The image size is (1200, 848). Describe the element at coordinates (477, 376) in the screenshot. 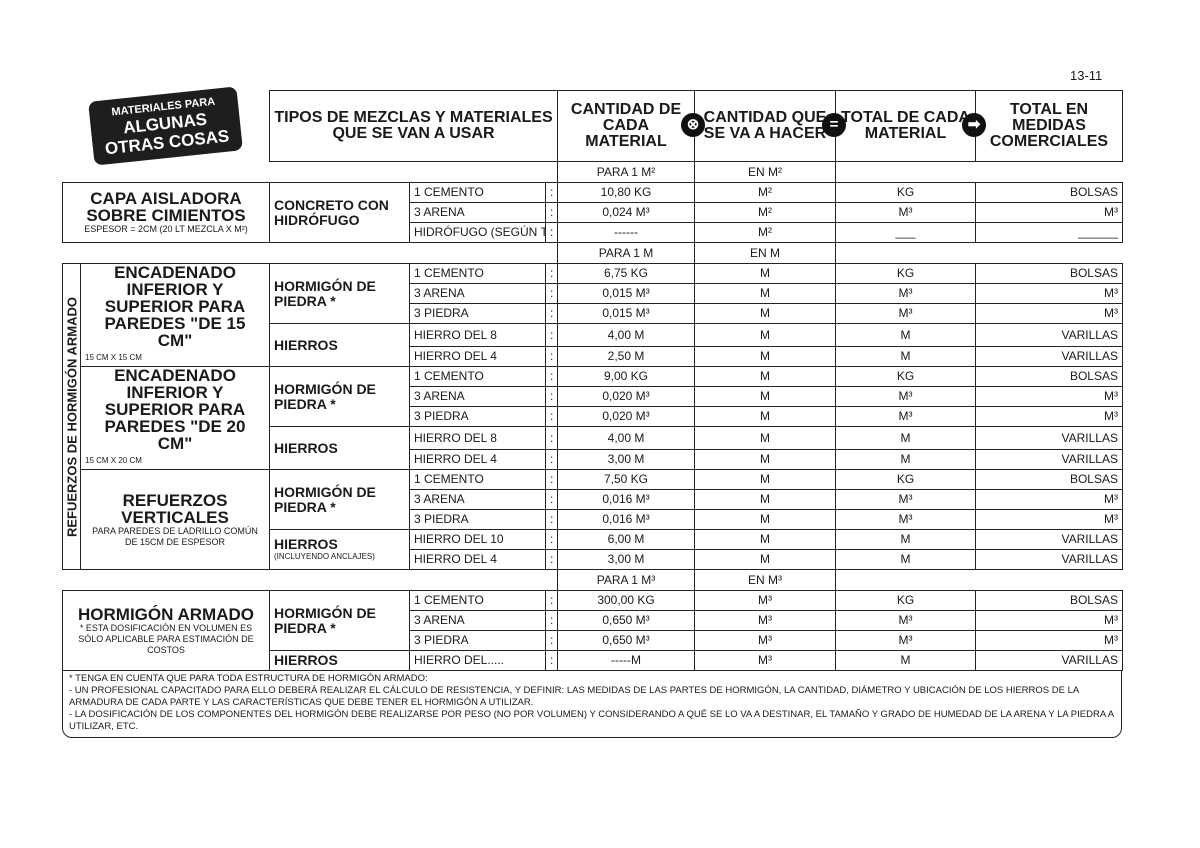

I see `material: 1 CEMENTO` at that location.